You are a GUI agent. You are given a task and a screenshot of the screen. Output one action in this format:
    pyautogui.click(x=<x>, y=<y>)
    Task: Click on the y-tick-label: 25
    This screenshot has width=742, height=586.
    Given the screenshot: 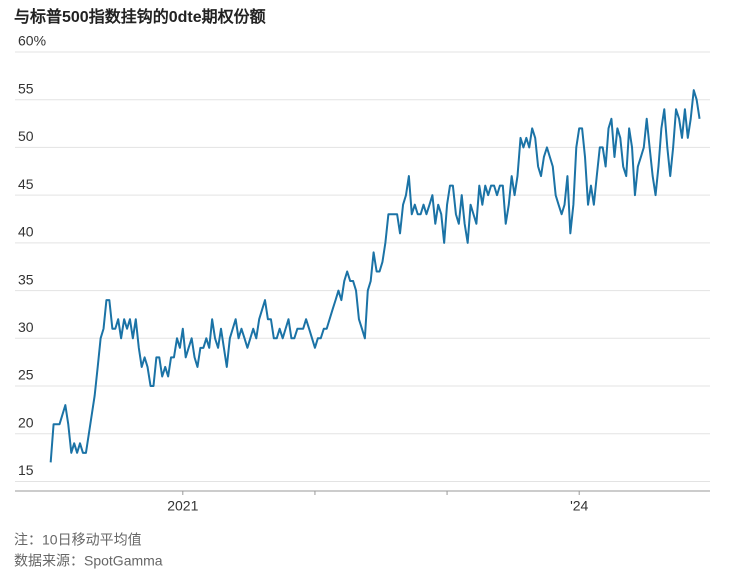 What is the action you would take?
    pyautogui.click(x=26, y=375)
    